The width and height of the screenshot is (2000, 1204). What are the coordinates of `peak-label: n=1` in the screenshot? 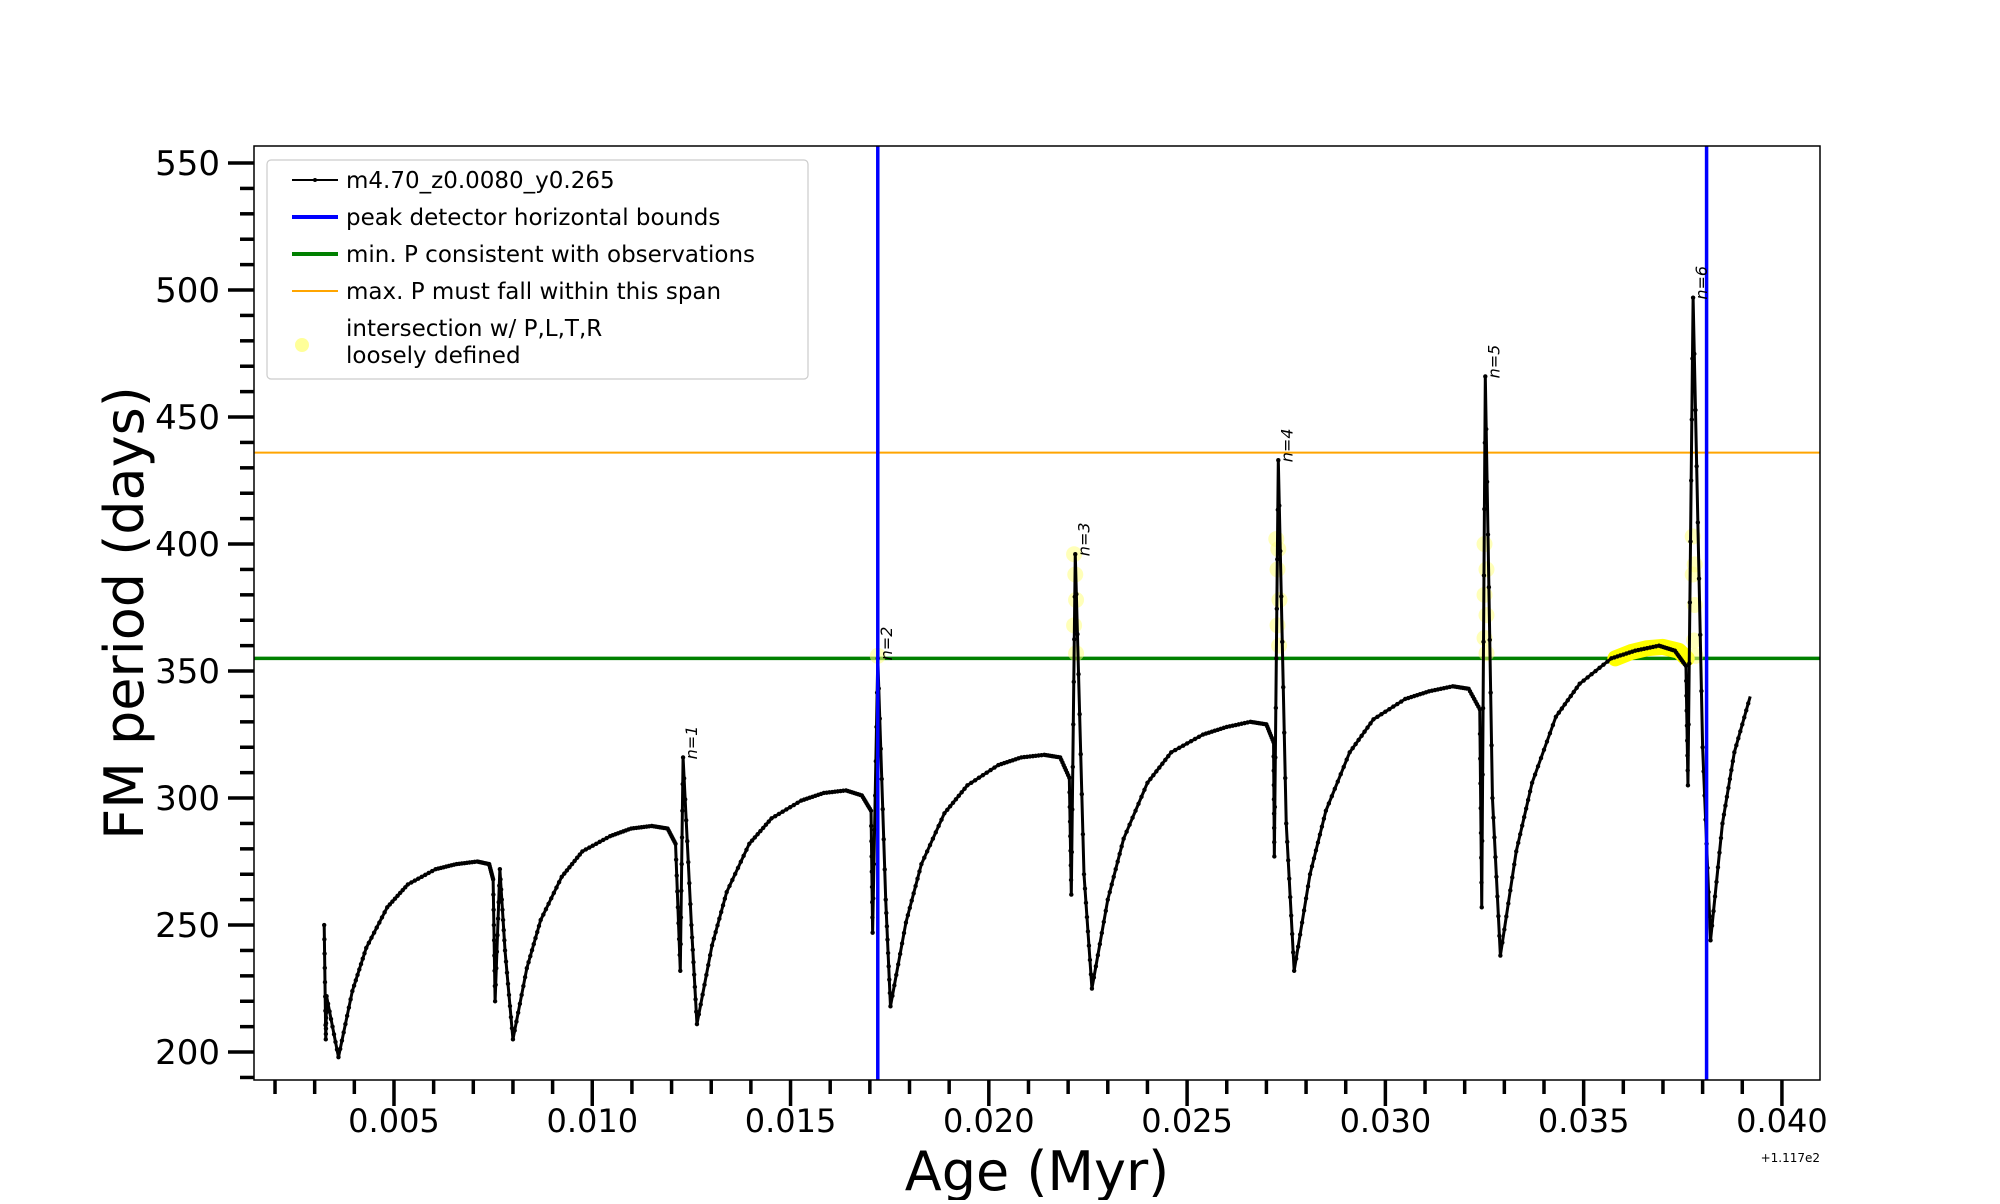 It's located at (691, 743).